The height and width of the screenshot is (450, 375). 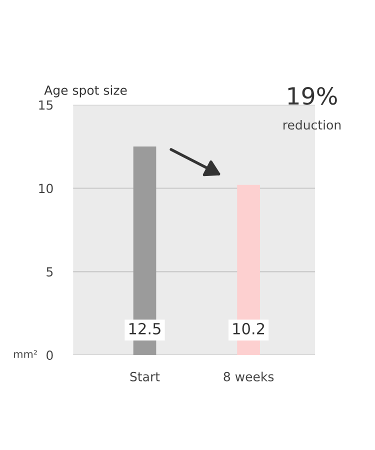 I want to click on text: 19%, so click(x=312, y=95).